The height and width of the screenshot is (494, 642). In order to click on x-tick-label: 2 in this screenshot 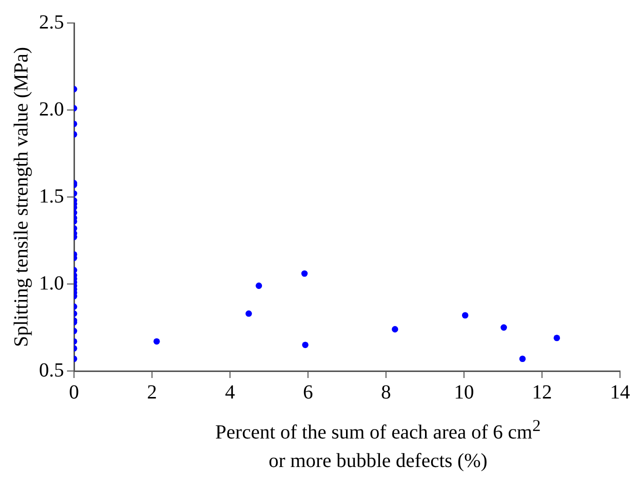, I will do `click(152, 392)`.